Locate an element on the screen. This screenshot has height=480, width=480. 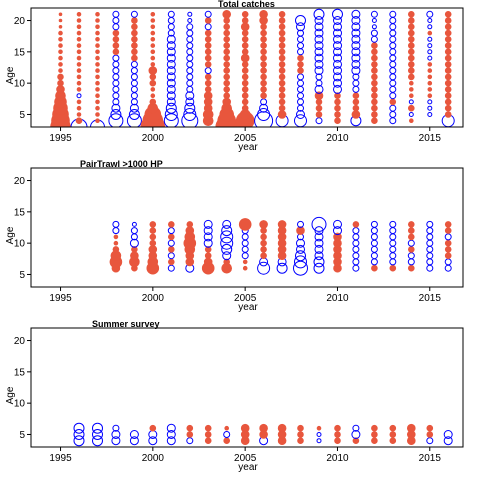
x-tick-label: 1995 is located at coordinates (60, 458).